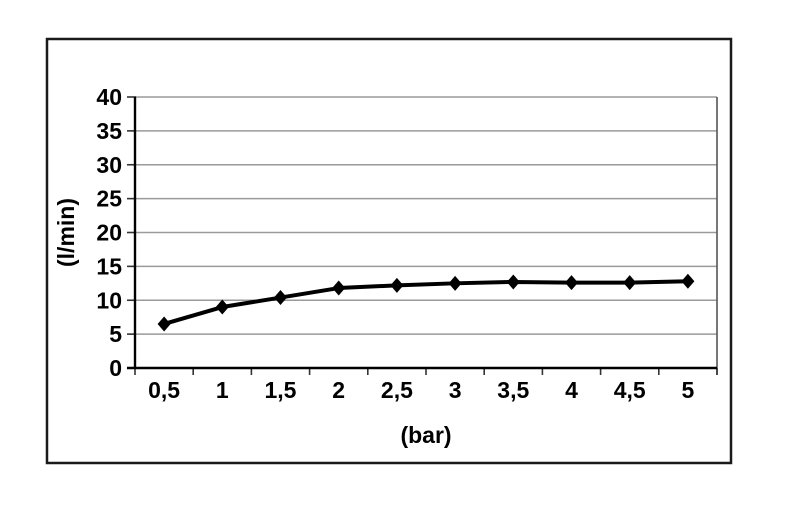 This screenshot has height=518, width=800. Describe the element at coordinates (164, 390) in the screenshot. I see `x-axis-tick-label: 0,5` at that location.